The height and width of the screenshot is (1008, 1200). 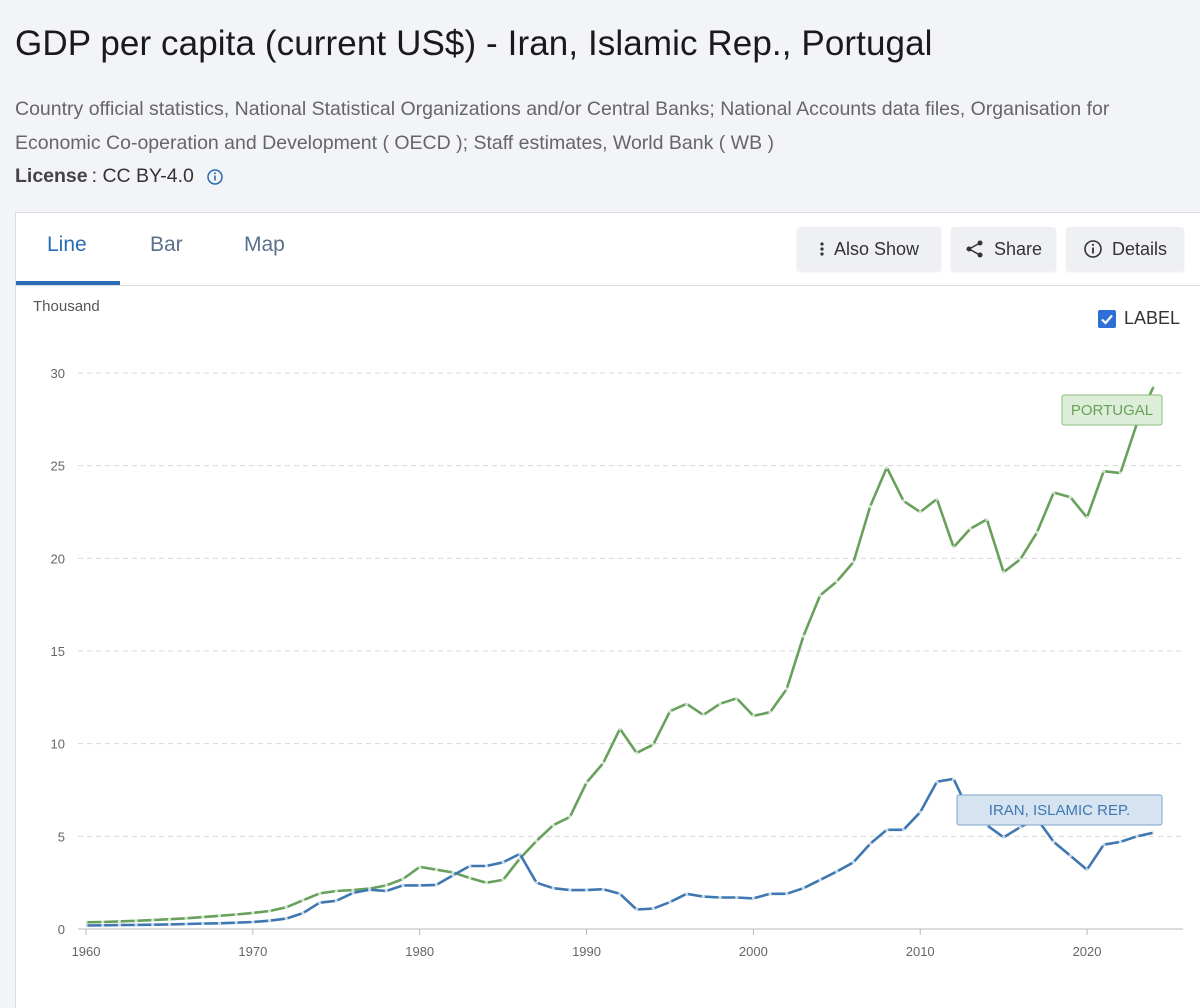 I want to click on checkbox, so click(x=1107, y=318).